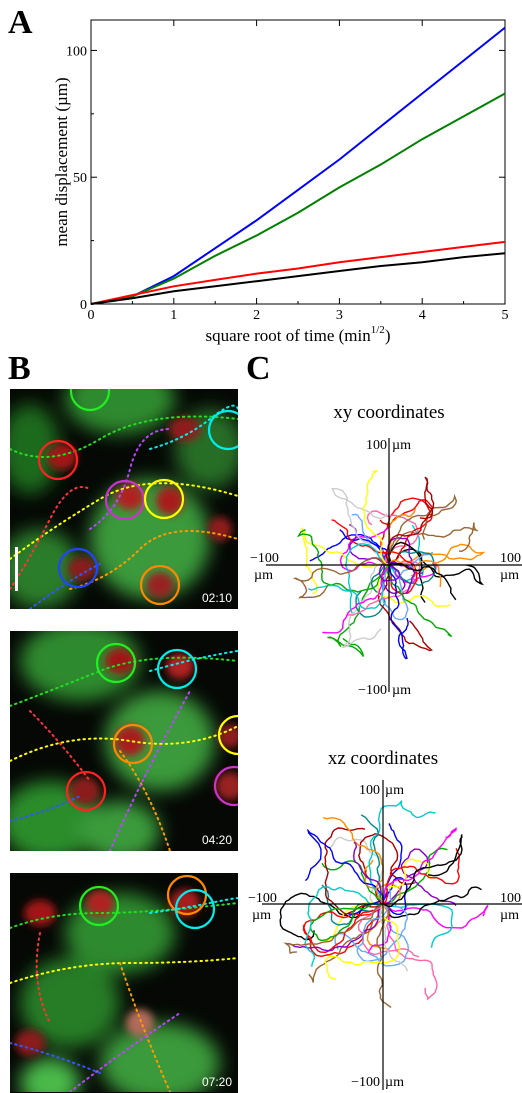 Image resolution: width=522 pixels, height=1093 pixels. What do you see at coordinates (509, 915) in the screenshot?
I see `xz-right-unit: µm` at bounding box center [509, 915].